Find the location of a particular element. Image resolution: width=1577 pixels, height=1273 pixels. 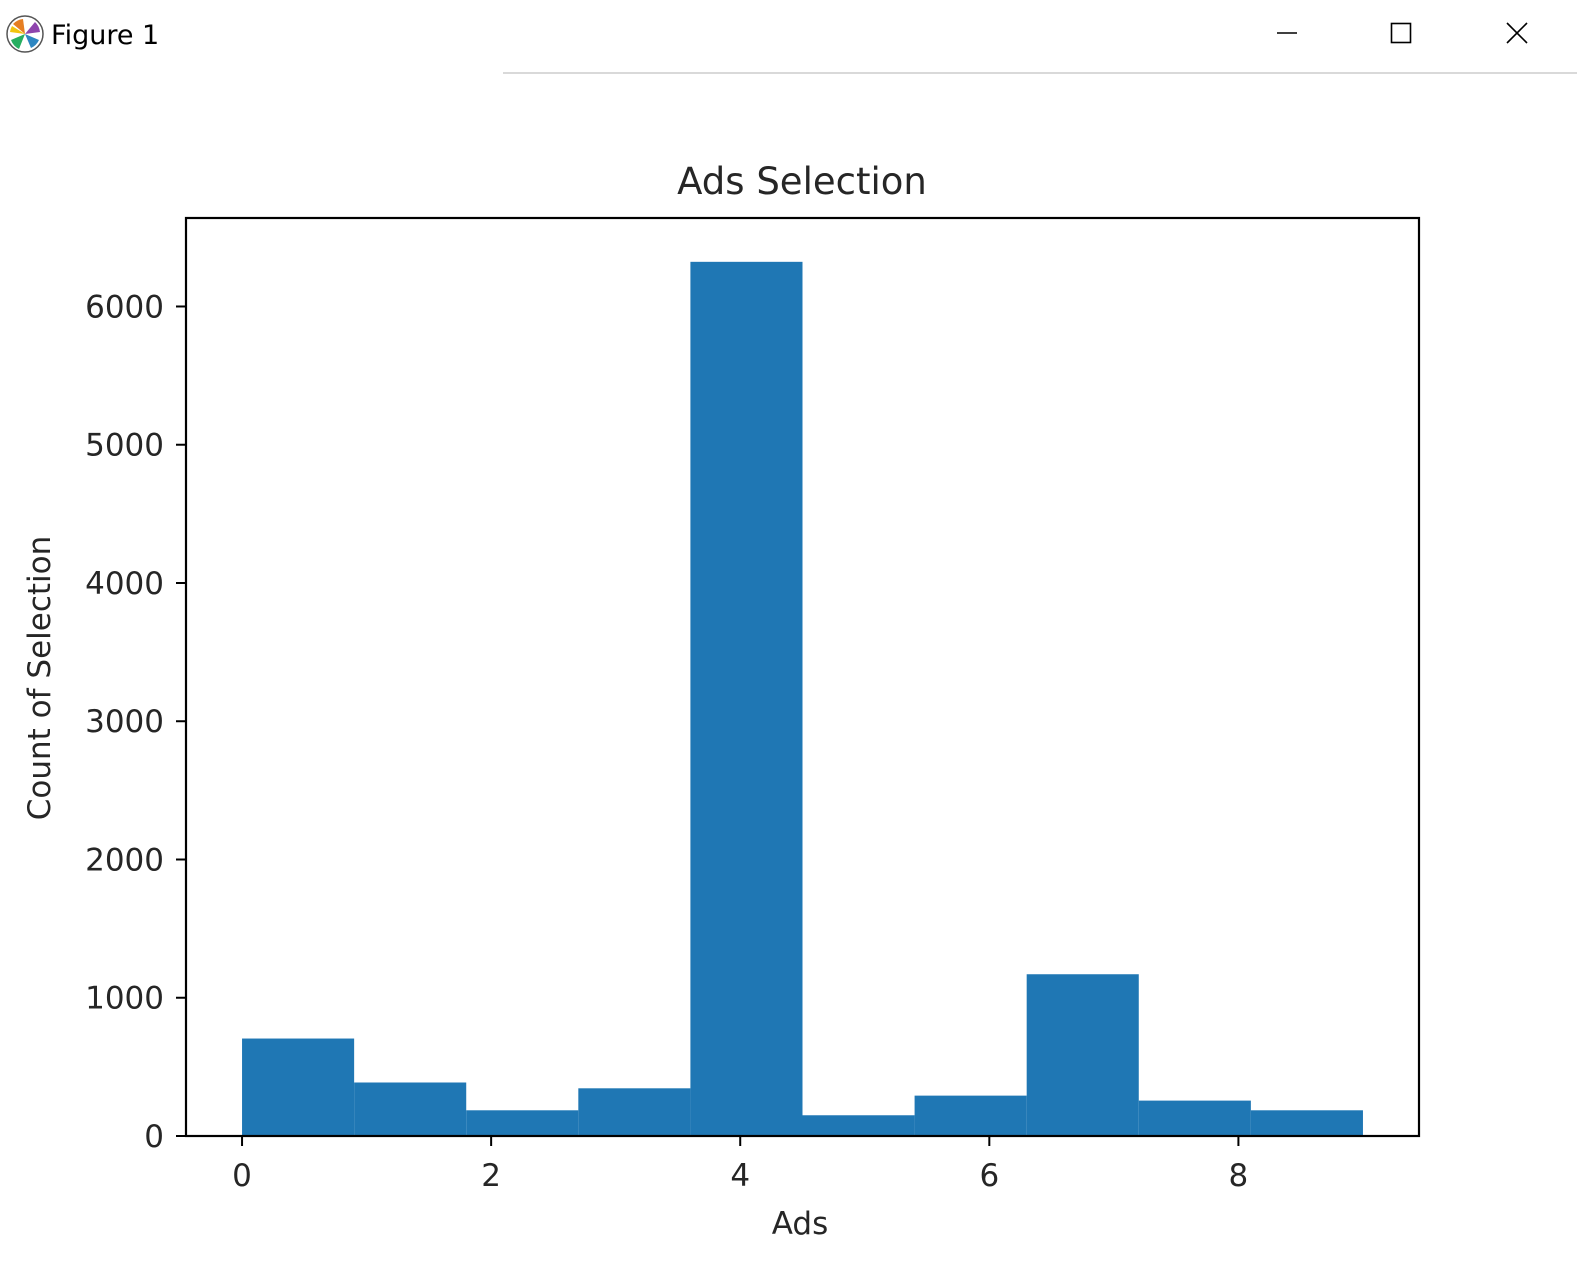

minimize-button is located at coordinates (1287, 33).